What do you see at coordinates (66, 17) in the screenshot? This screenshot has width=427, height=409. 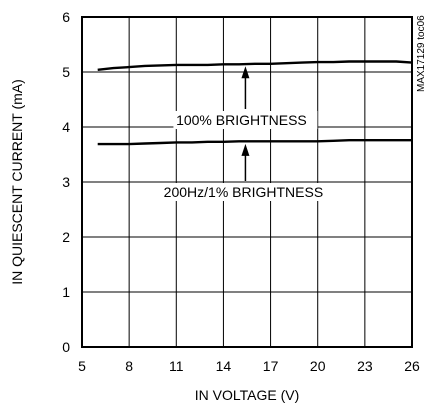 I see `y-tick-label: 6` at bounding box center [66, 17].